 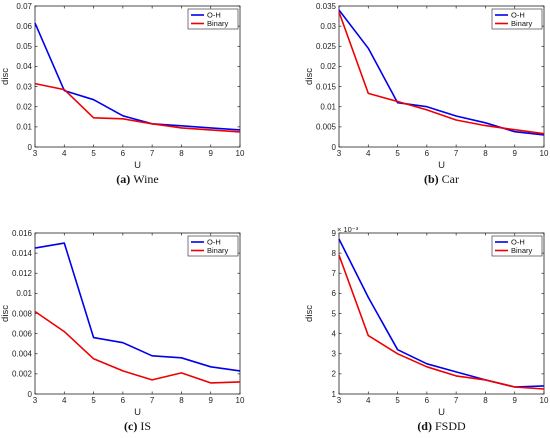 I want to click on y-tick-label: 0.012, so click(x=22, y=273).